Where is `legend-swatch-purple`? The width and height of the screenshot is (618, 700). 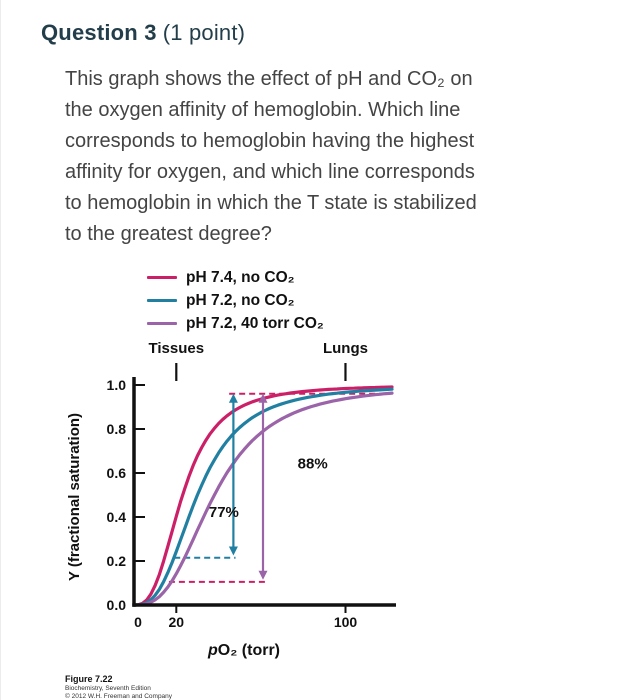 legend-swatch-purple is located at coordinates (162, 323).